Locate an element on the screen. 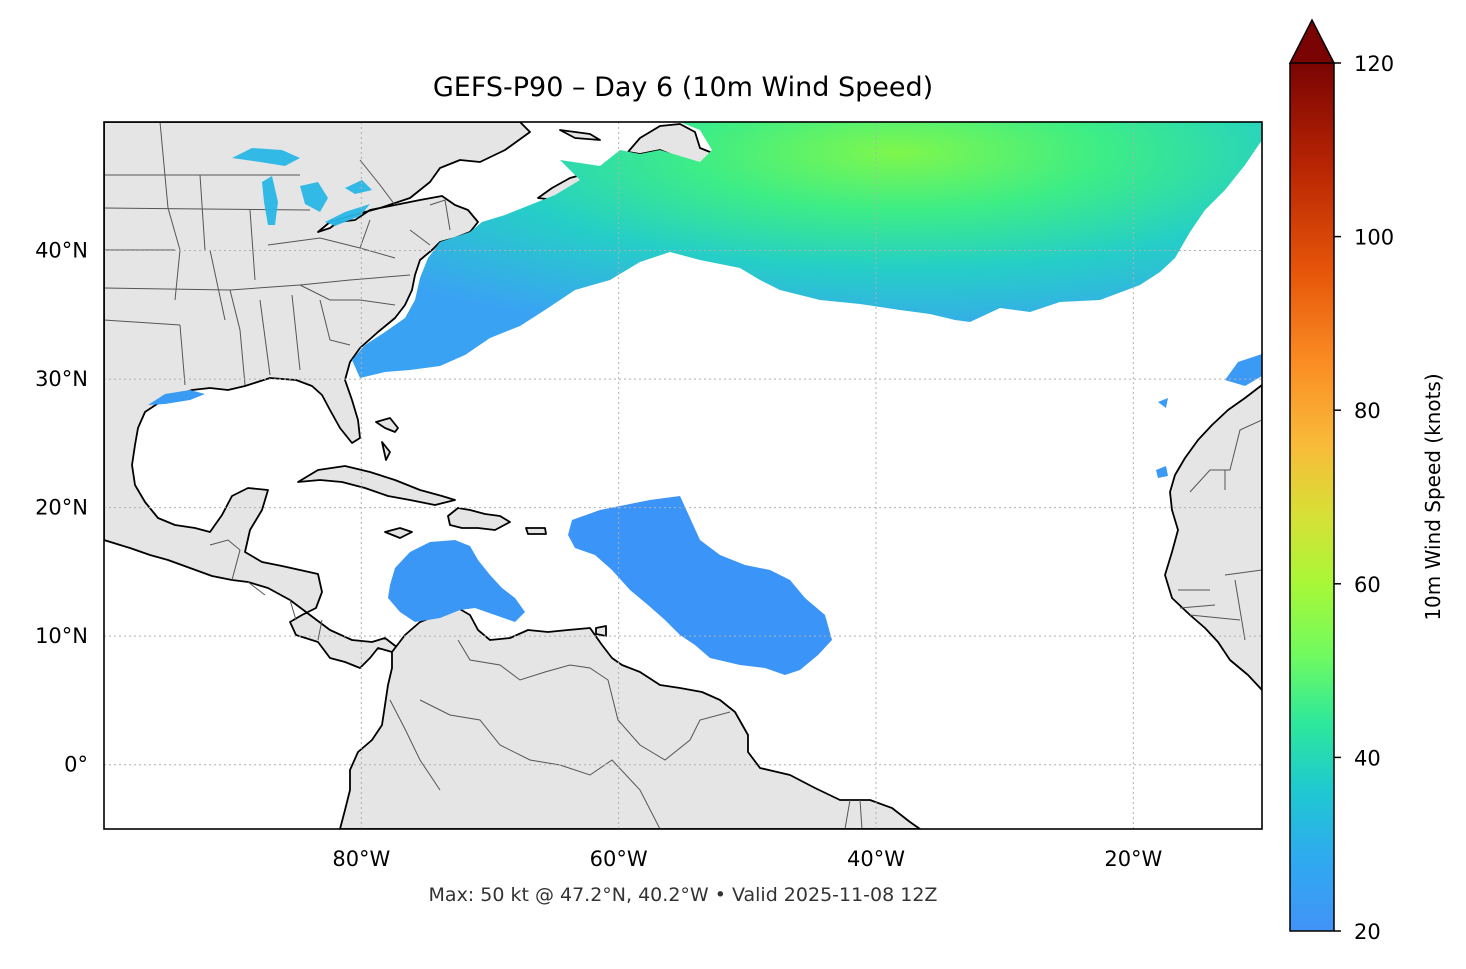 The height and width of the screenshot is (969, 1466). colorbar: 20 40 60 80 100 120 is located at coordinates (1341, 481).